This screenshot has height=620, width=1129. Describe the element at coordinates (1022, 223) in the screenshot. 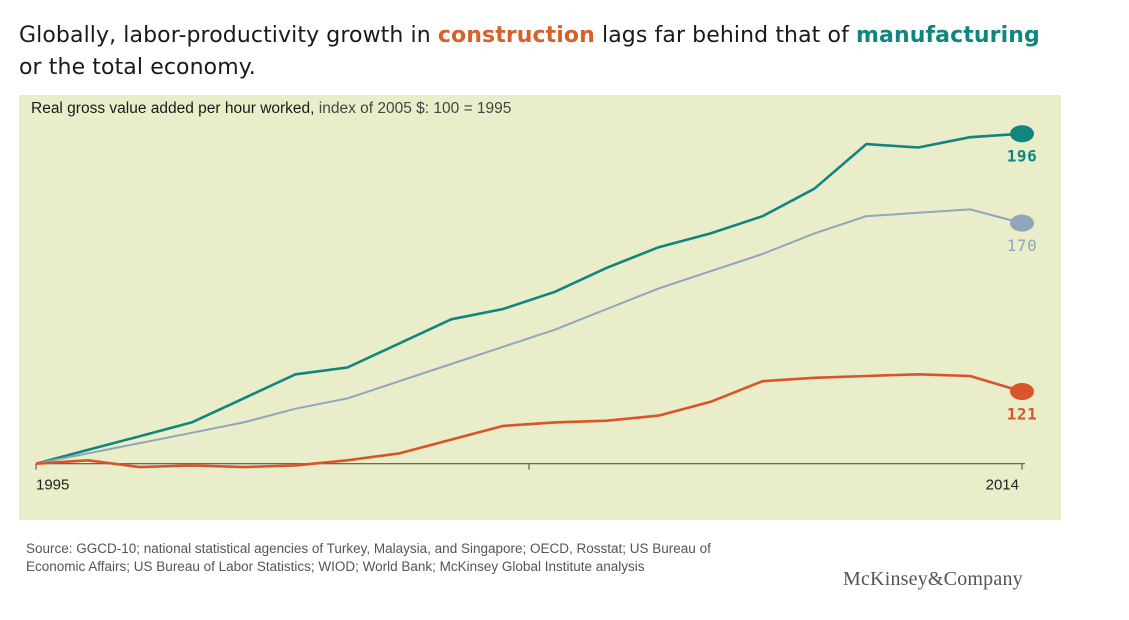

I see `end-marker-total` at that location.